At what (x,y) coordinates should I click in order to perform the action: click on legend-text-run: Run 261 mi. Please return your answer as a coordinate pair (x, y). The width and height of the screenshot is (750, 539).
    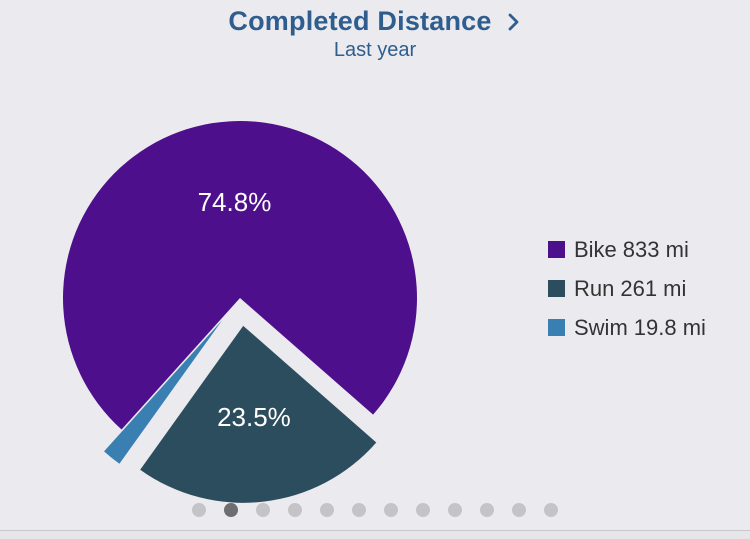
    Looking at the image, I should click on (630, 289).